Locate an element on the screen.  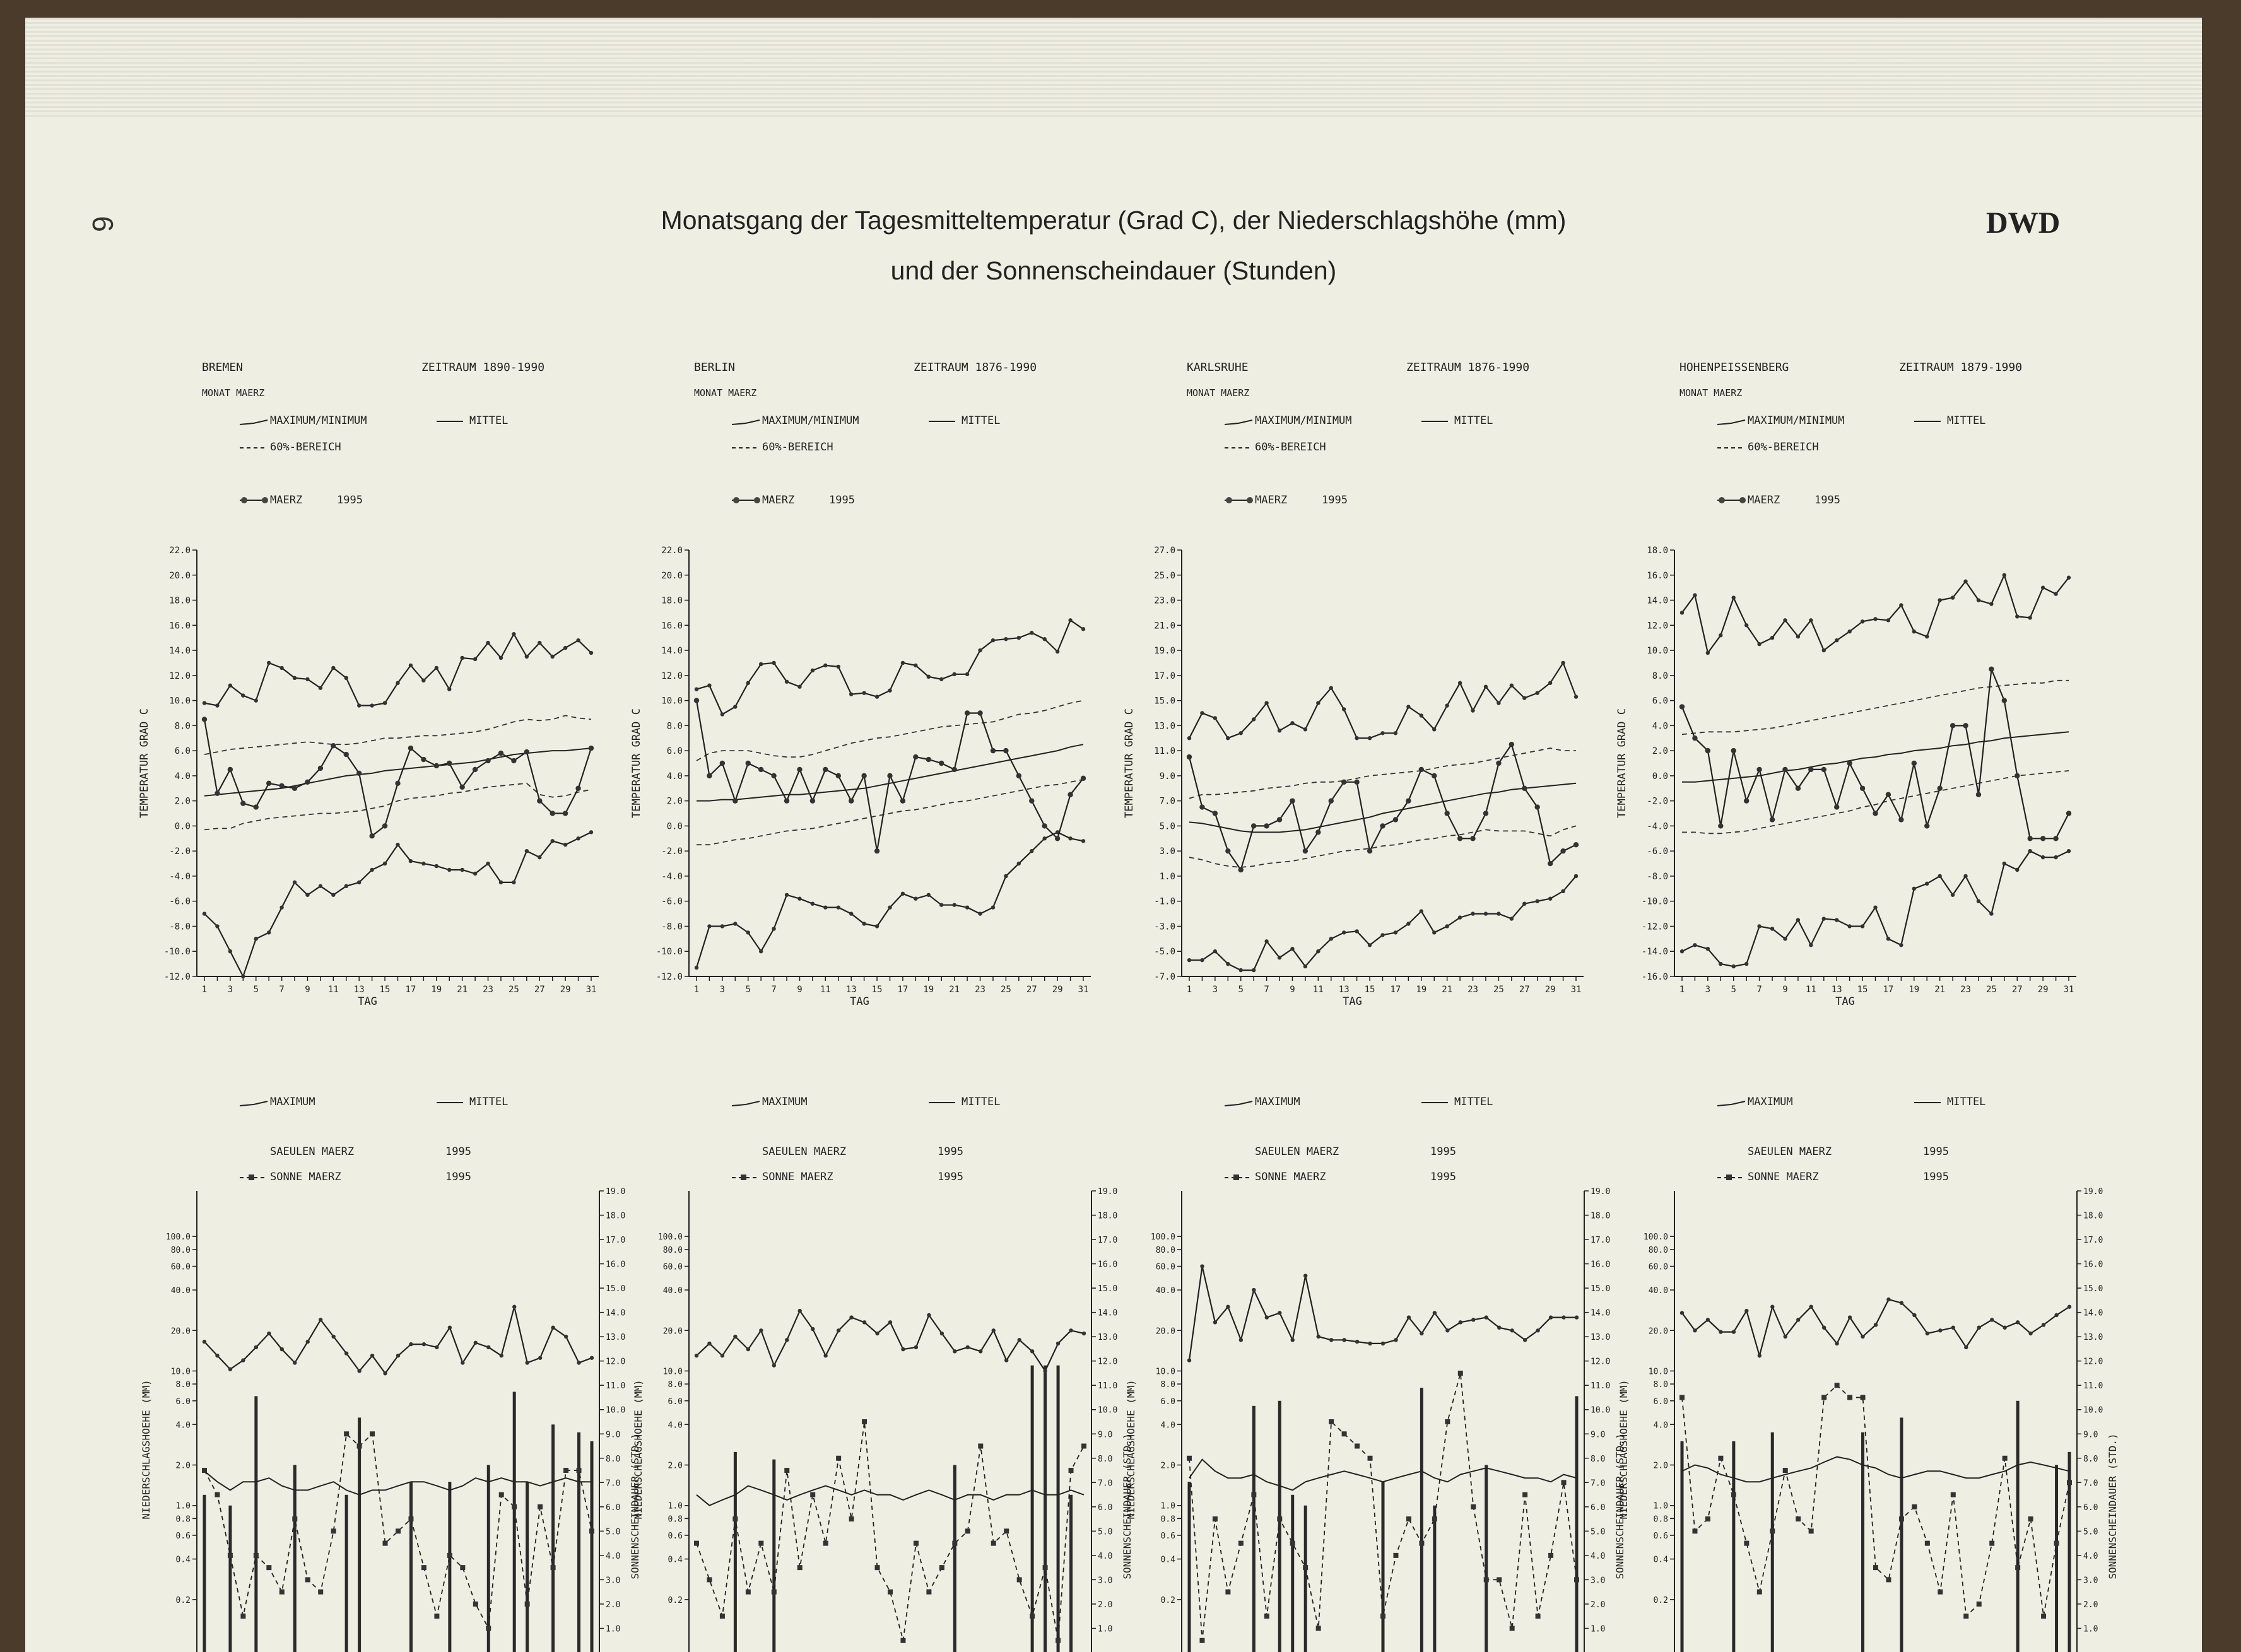
y-tick-label-left: 8.0 is located at coordinates (675, 1385).